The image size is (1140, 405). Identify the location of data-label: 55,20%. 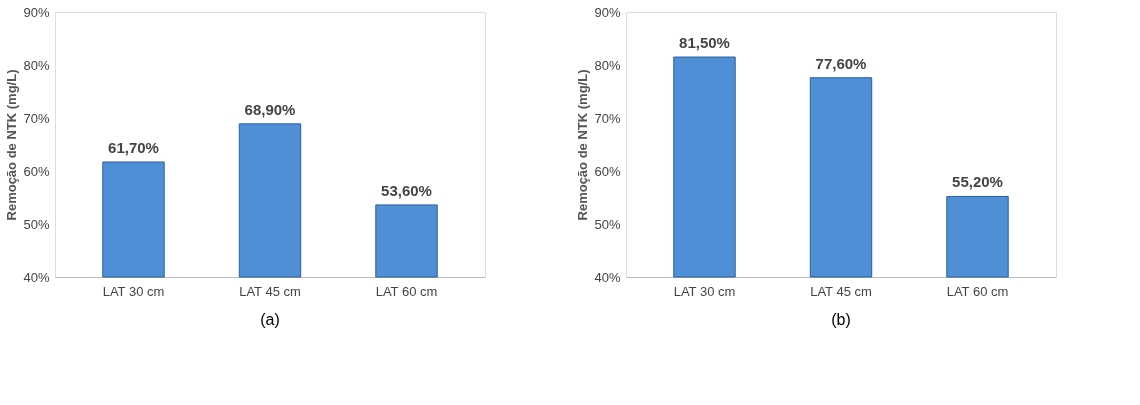
(977, 182).